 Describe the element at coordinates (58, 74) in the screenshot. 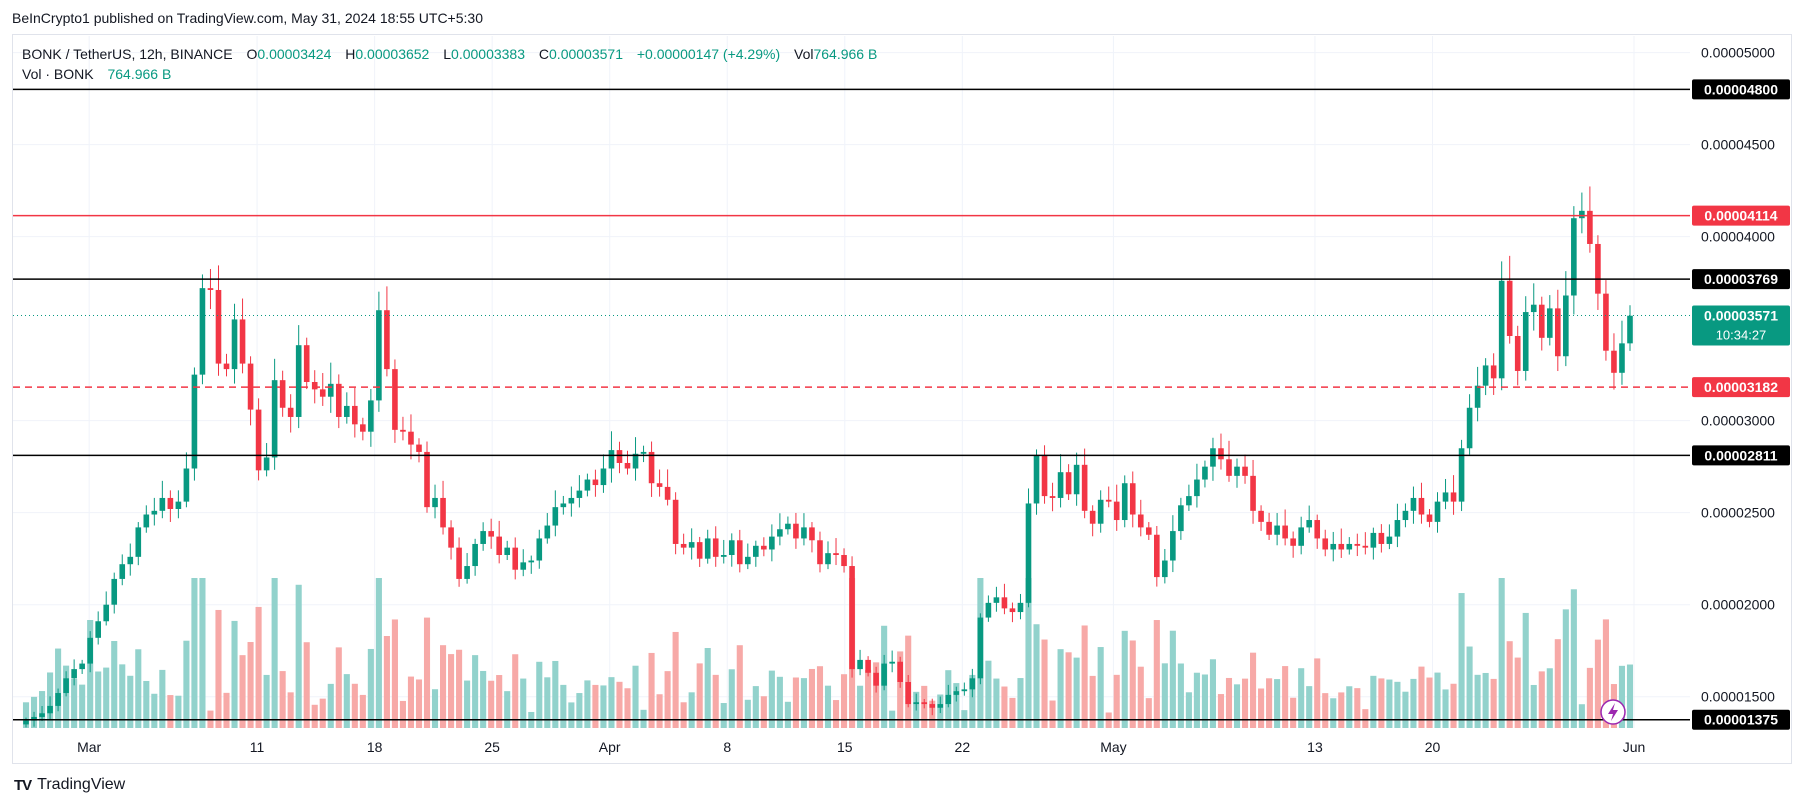

I see `legend-volume-series: Vol · BONK` at that location.